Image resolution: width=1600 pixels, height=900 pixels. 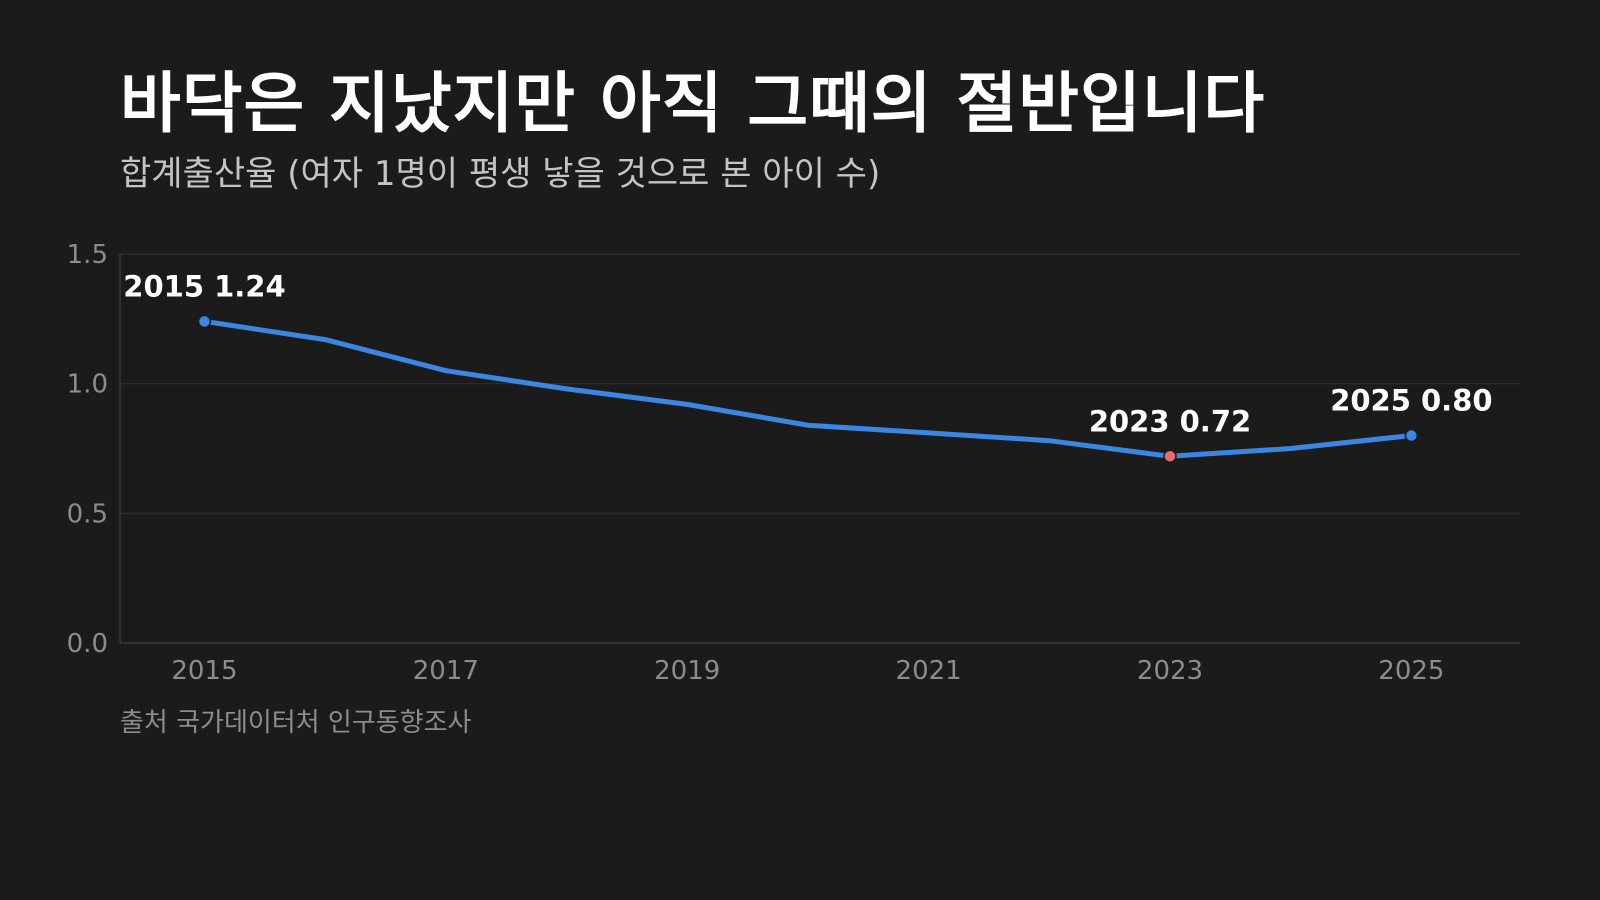 What do you see at coordinates (296, 723) in the screenshot?
I see `source-note: 출처 국가데이터처 인구동향조사` at bounding box center [296, 723].